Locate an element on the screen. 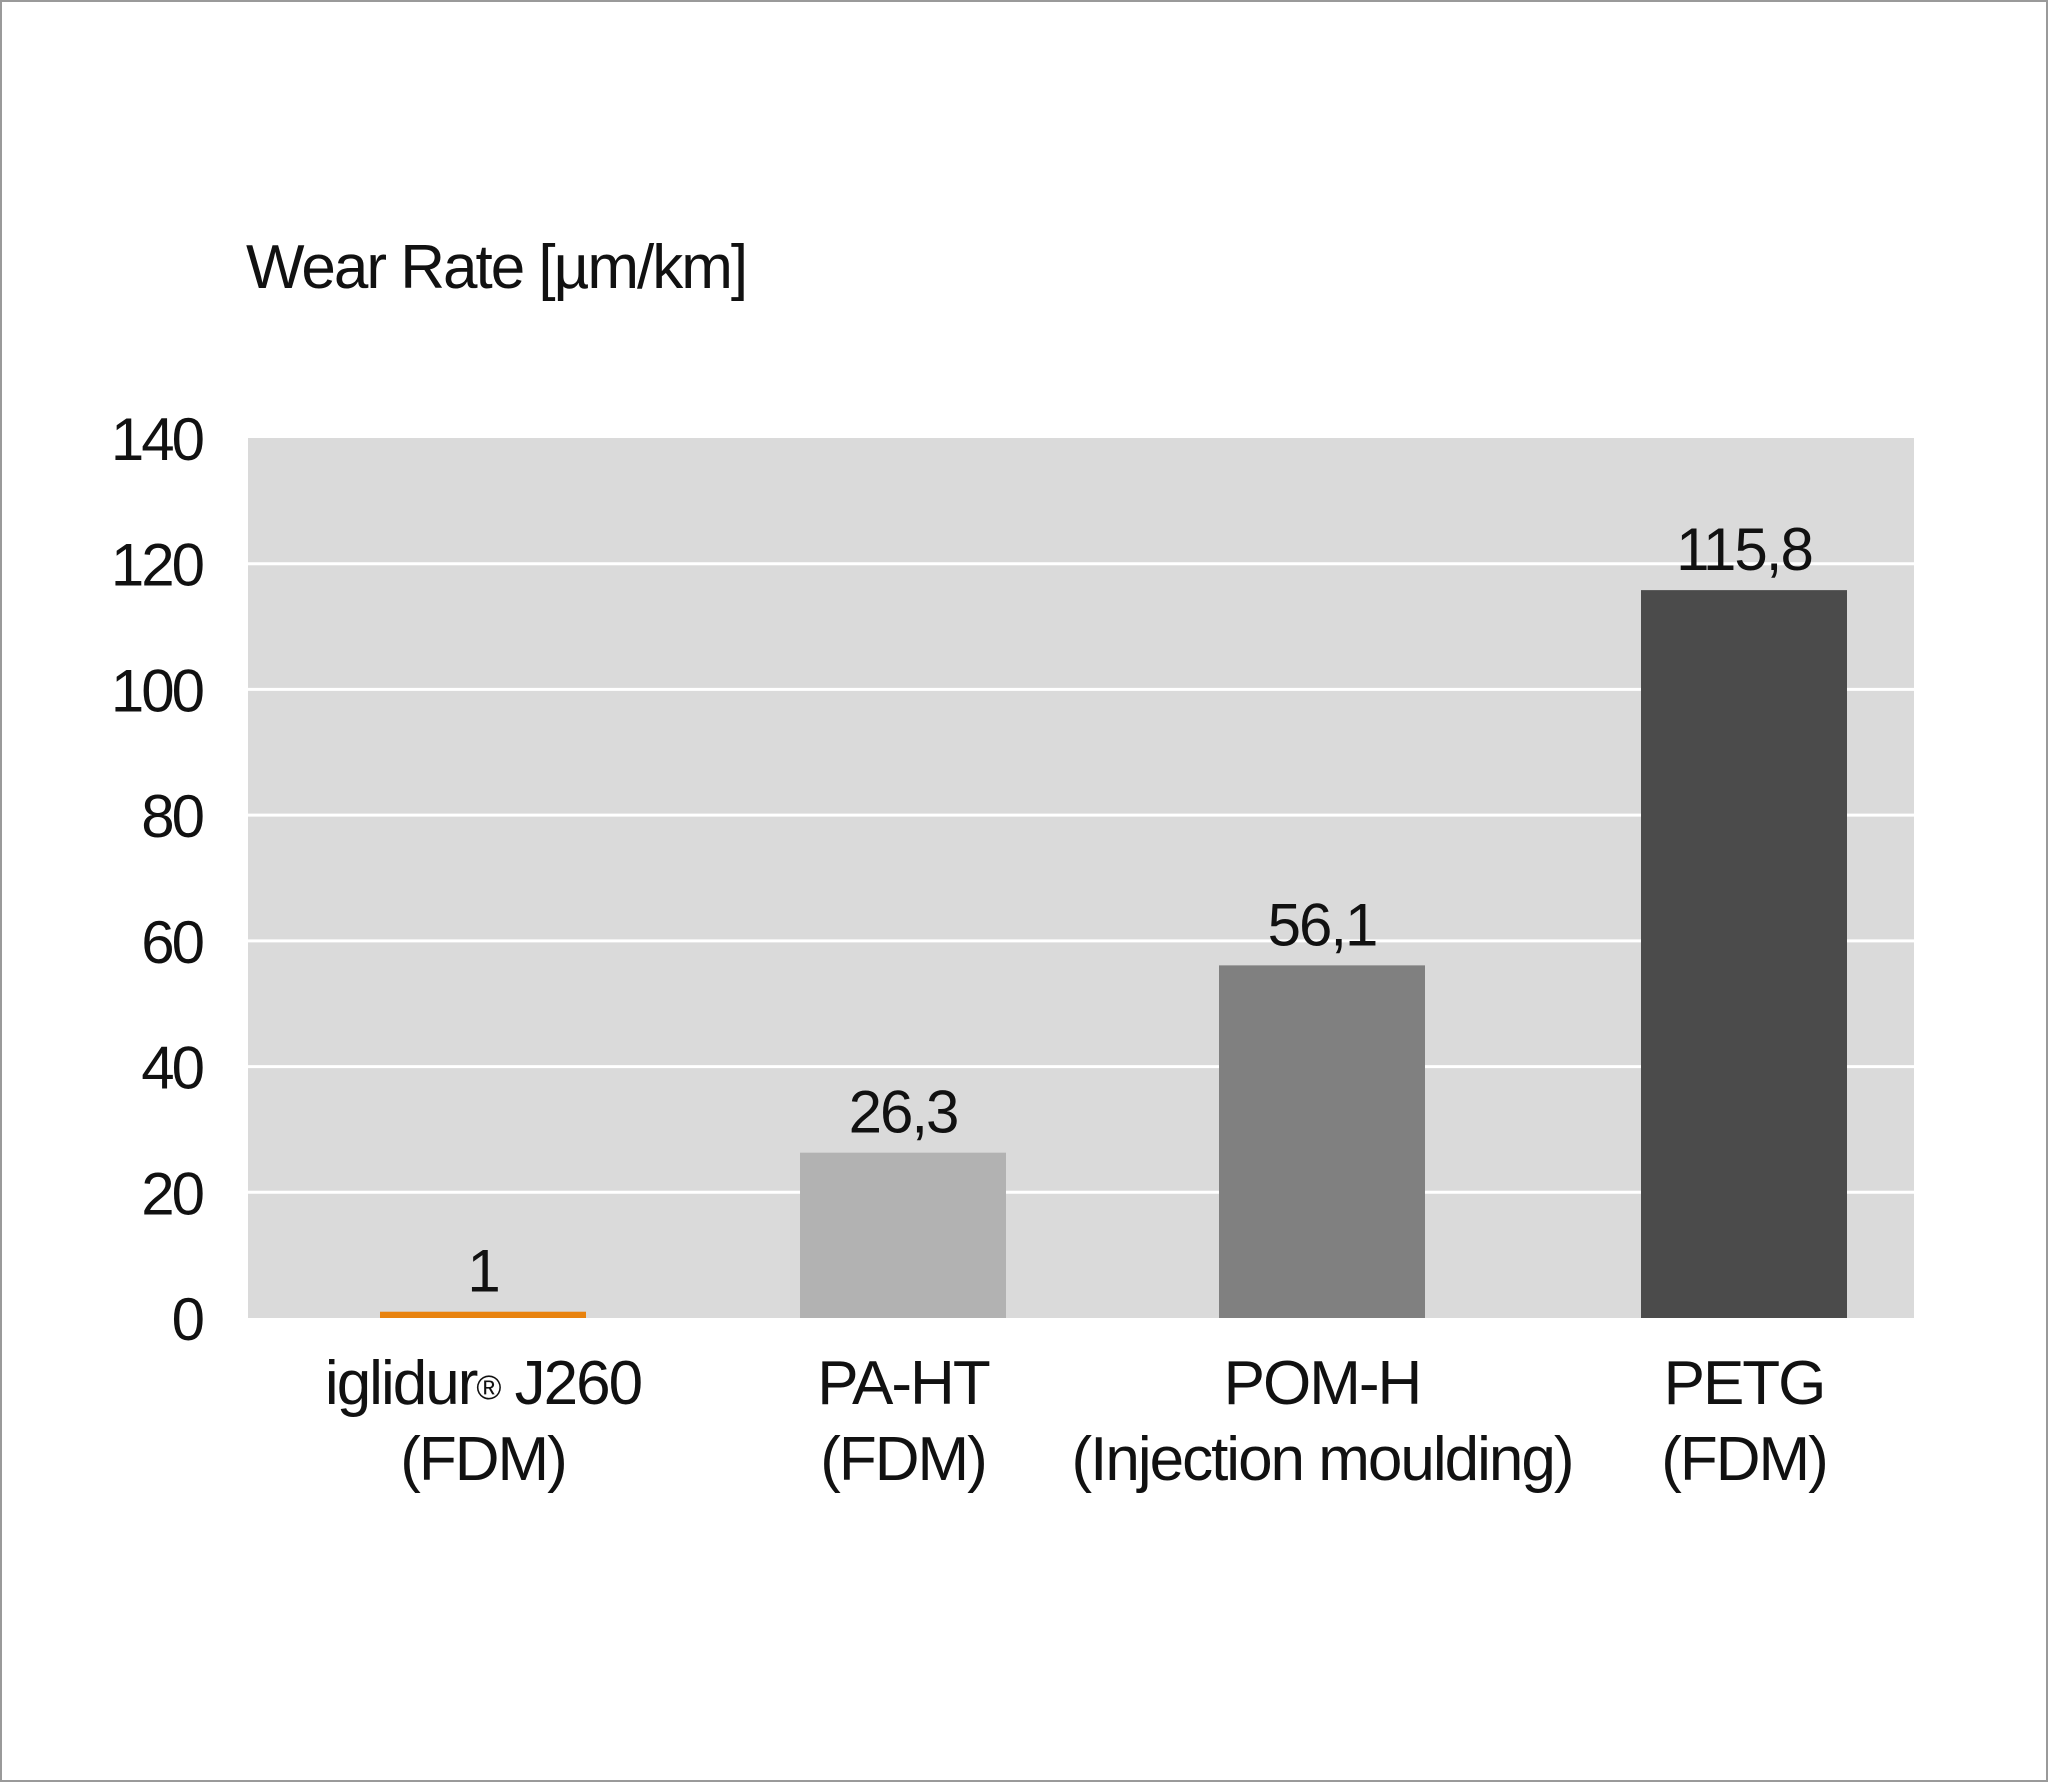 The height and width of the screenshot is (1782, 2048). category-name: PETG is located at coordinates (1745, 1383).